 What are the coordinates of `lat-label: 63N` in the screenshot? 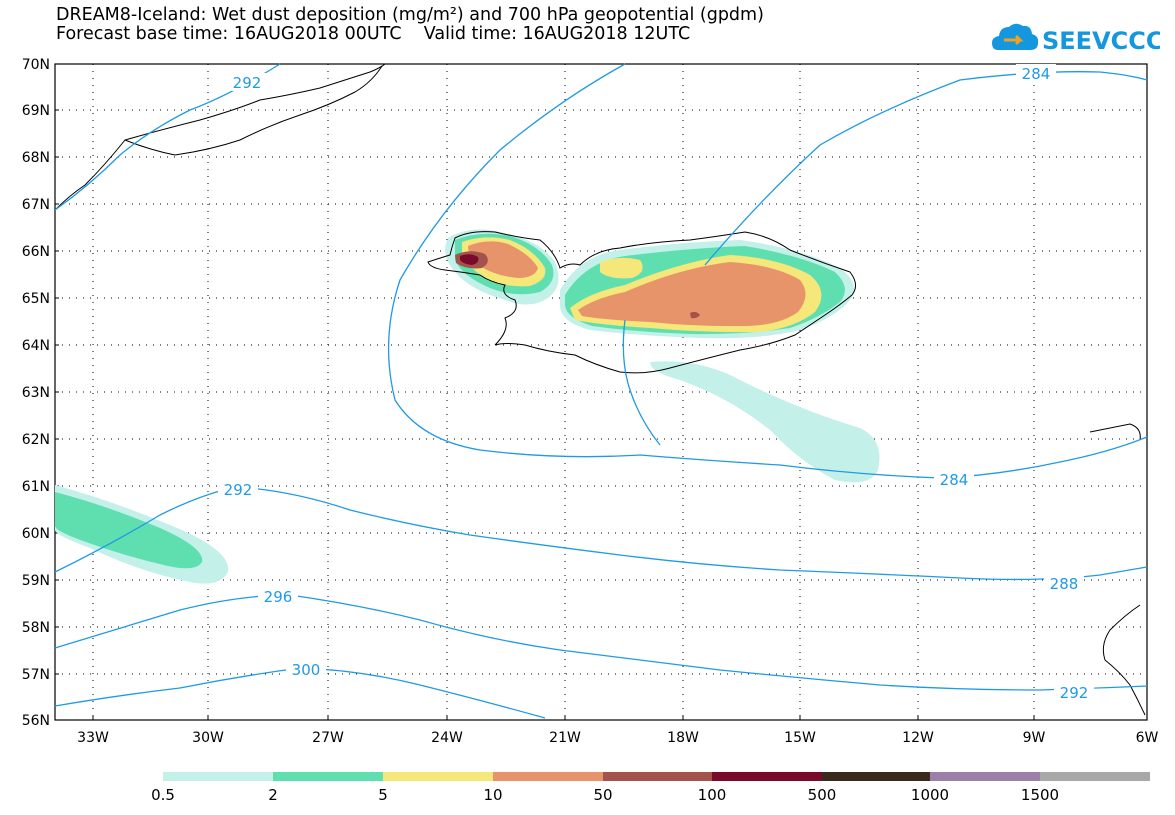 It's located at (36, 393).